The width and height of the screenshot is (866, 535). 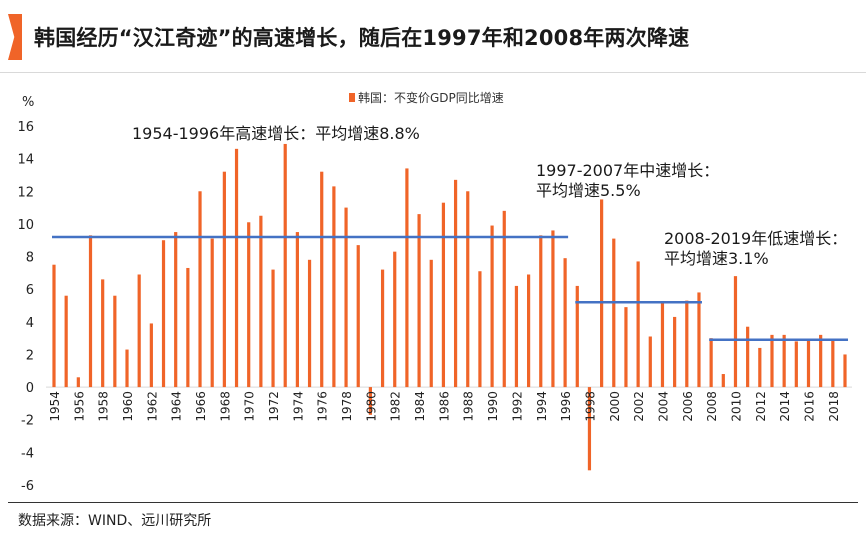 What do you see at coordinates (27, 421) in the screenshot?
I see `y-tick-label: -2` at bounding box center [27, 421].